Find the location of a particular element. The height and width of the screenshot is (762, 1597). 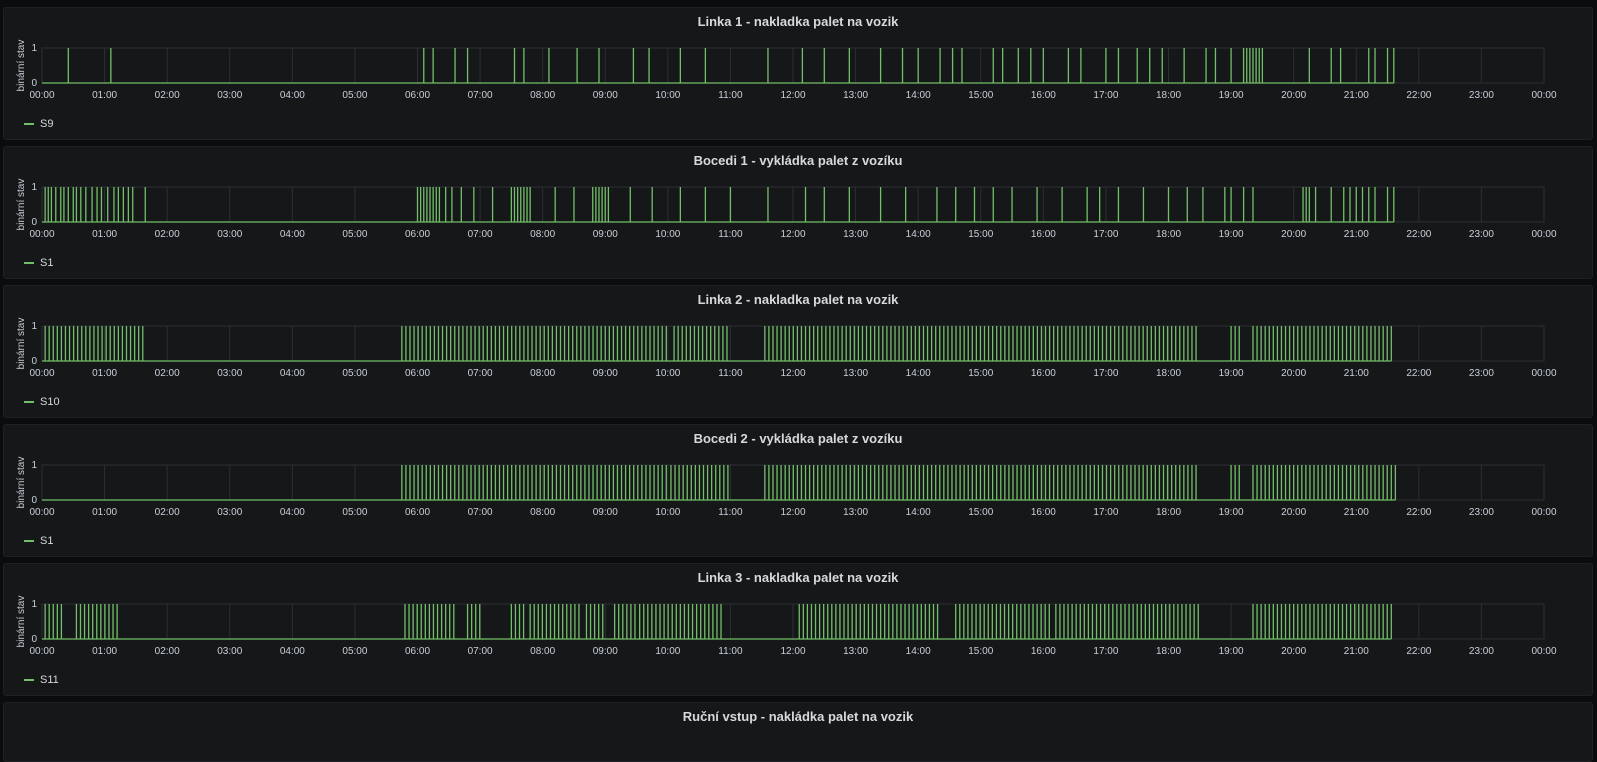

panel-title: Bocedi 2 - vykládka palet z vozíku is located at coordinates (798, 438).